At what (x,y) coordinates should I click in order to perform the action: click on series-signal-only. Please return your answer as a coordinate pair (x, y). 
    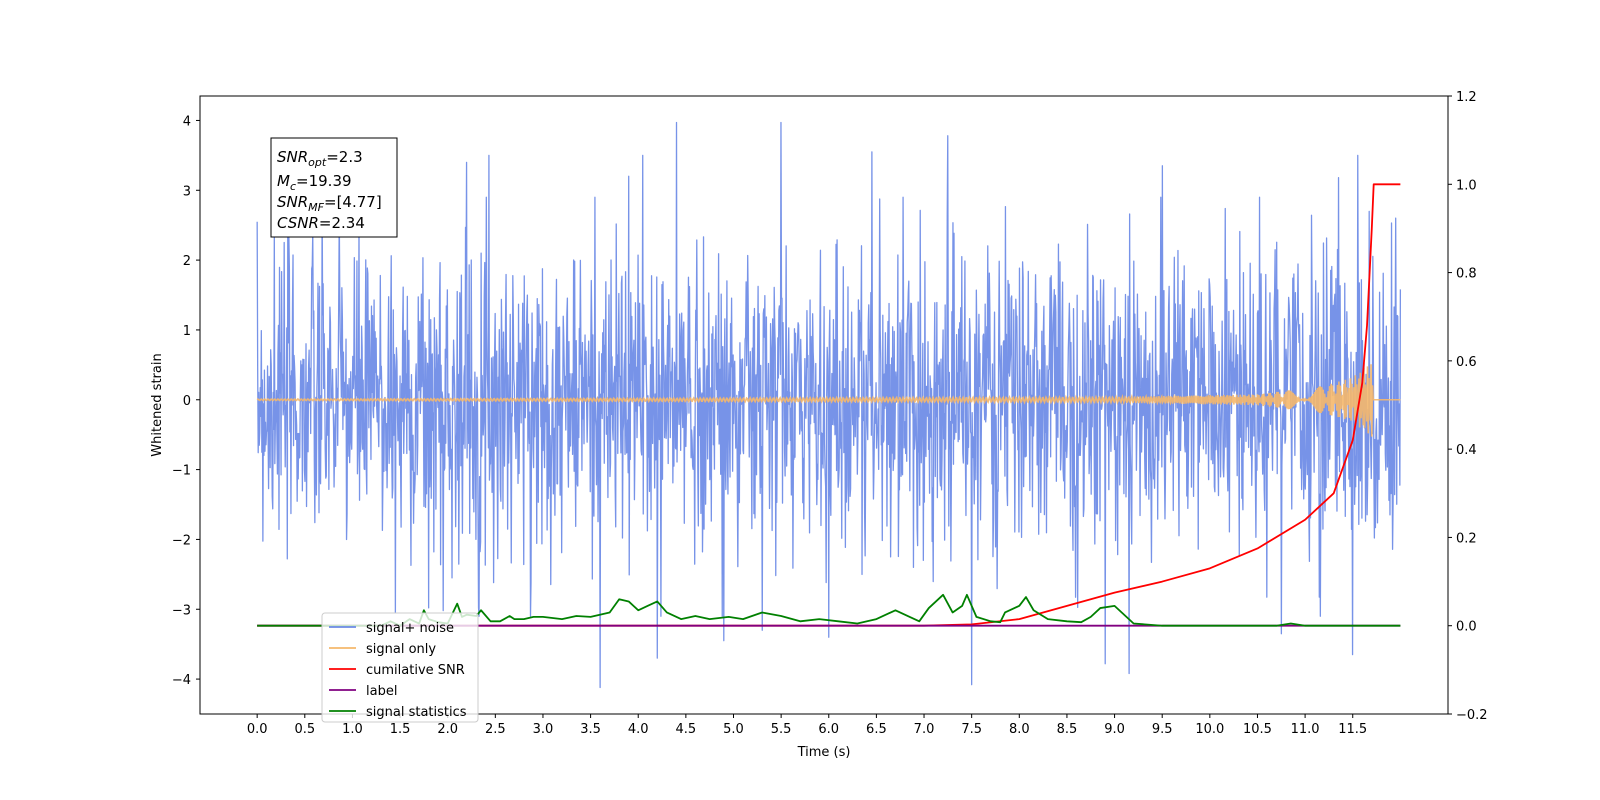
    Looking at the image, I should click on (828, 400).